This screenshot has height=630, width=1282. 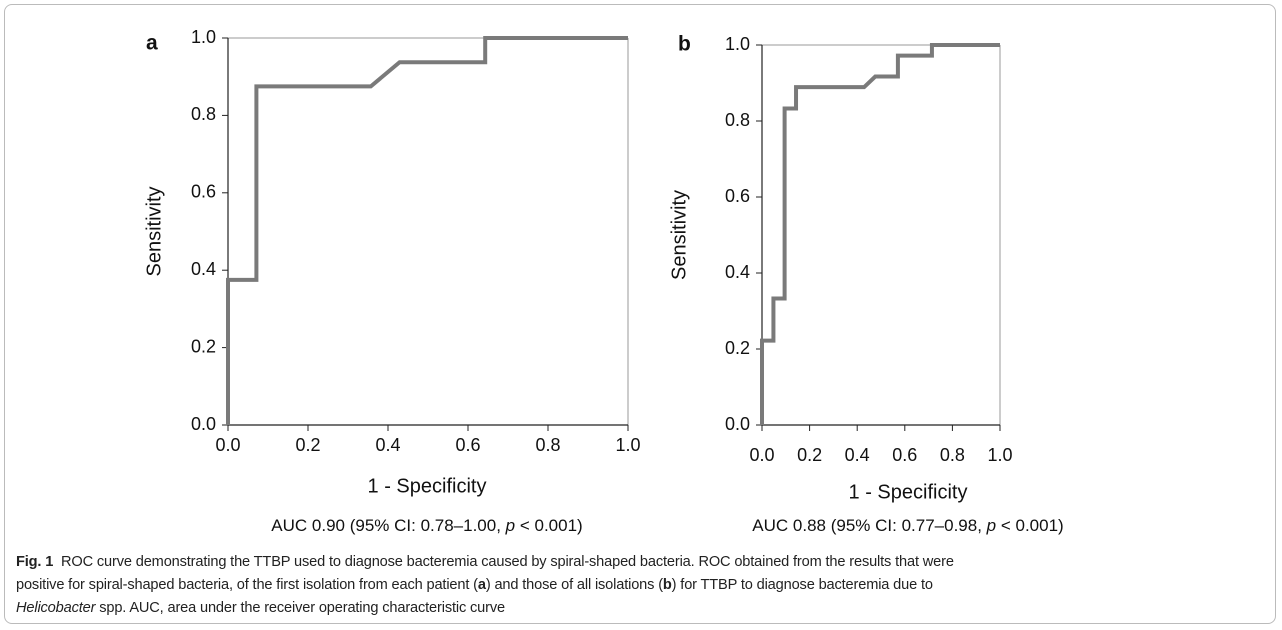 I want to click on panel-label: b, so click(x=684, y=44).